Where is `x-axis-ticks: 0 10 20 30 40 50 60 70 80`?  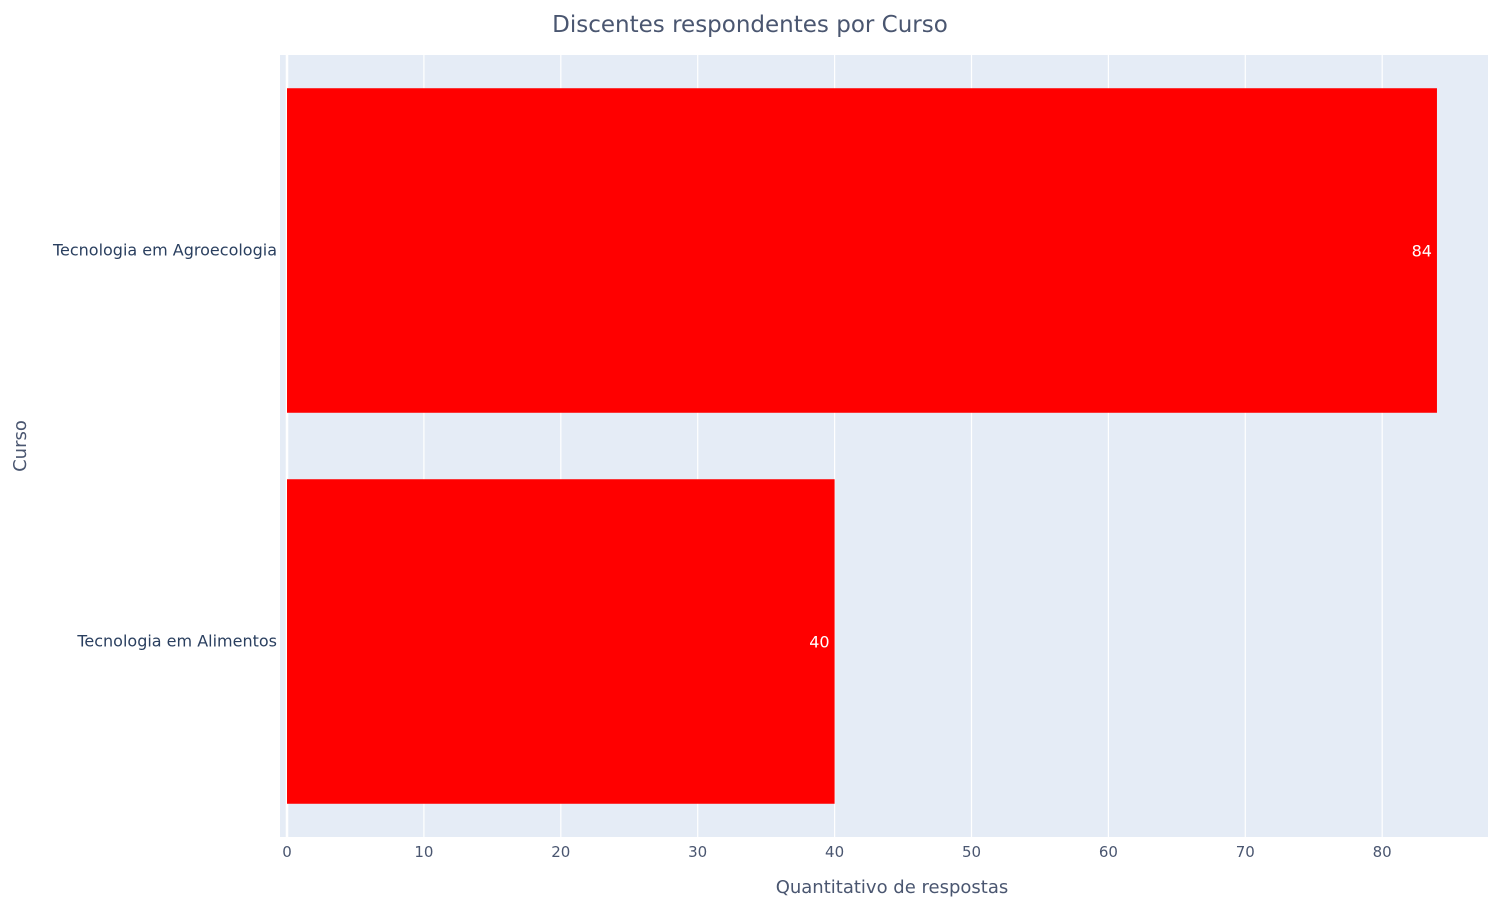 x-axis-ticks: 0 10 20 30 40 50 60 70 80 is located at coordinates (837, 852).